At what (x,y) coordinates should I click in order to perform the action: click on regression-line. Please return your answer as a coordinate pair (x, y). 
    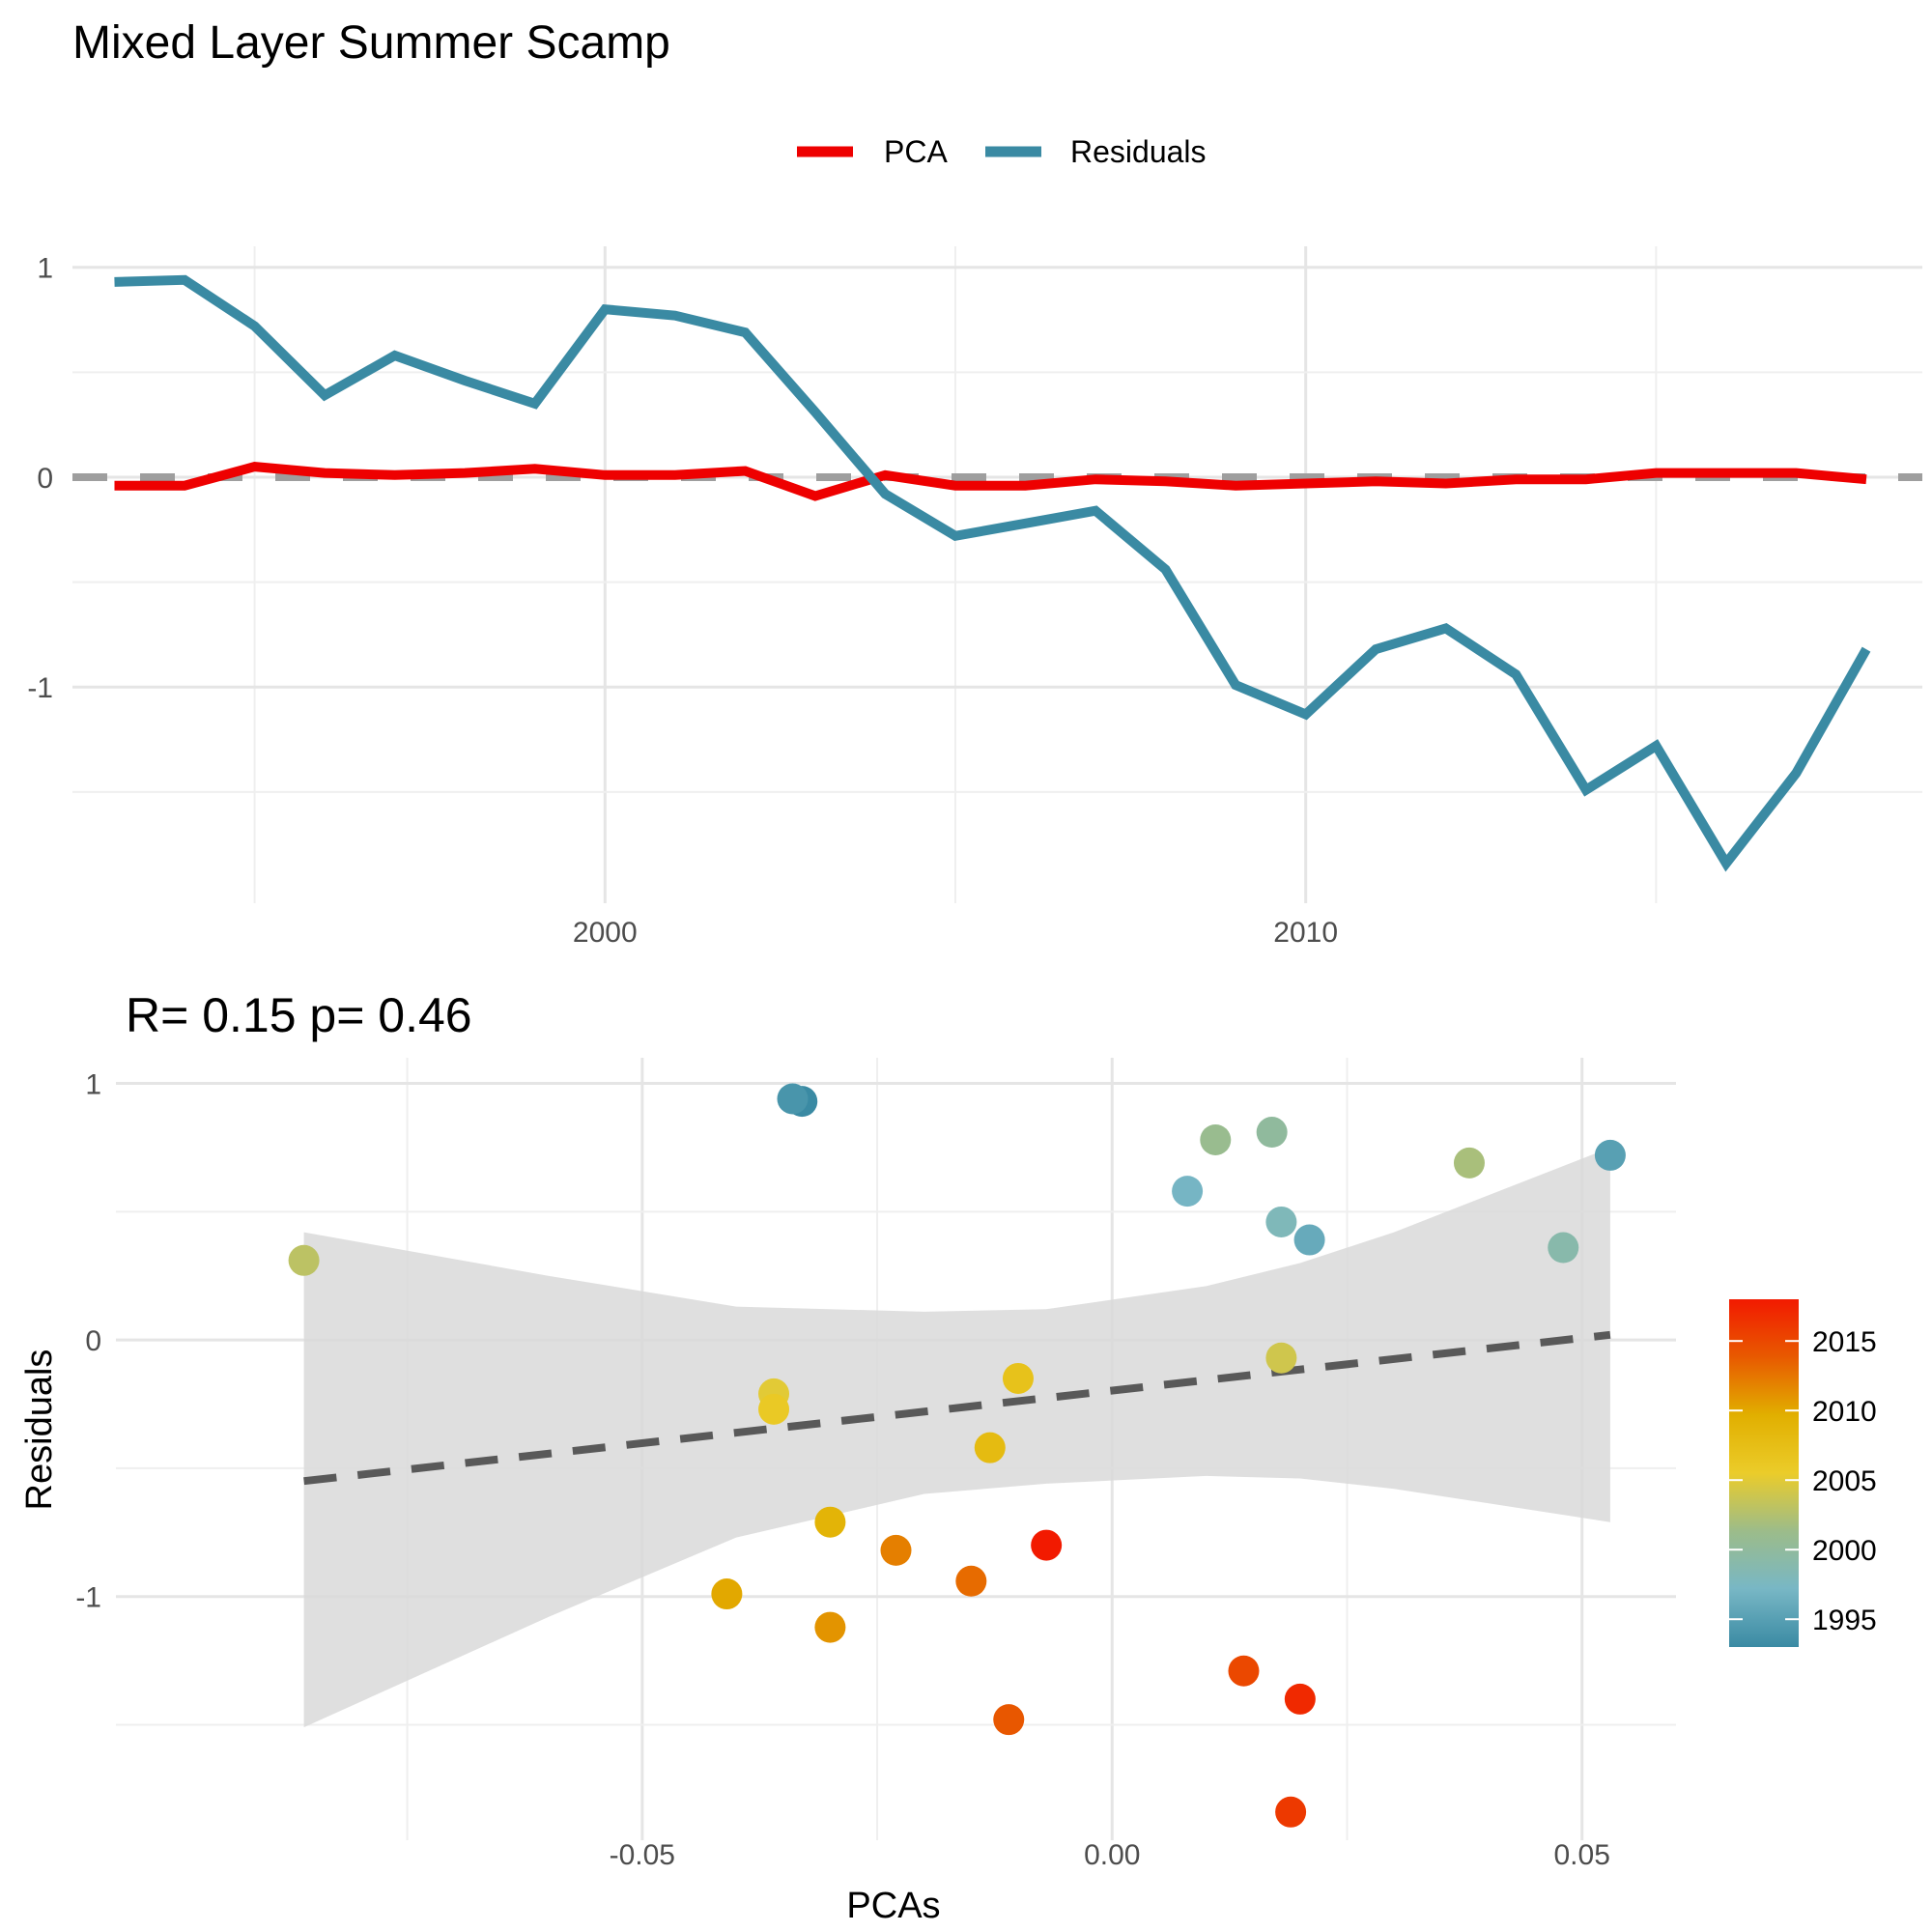
    Looking at the image, I should click on (957, 1408).